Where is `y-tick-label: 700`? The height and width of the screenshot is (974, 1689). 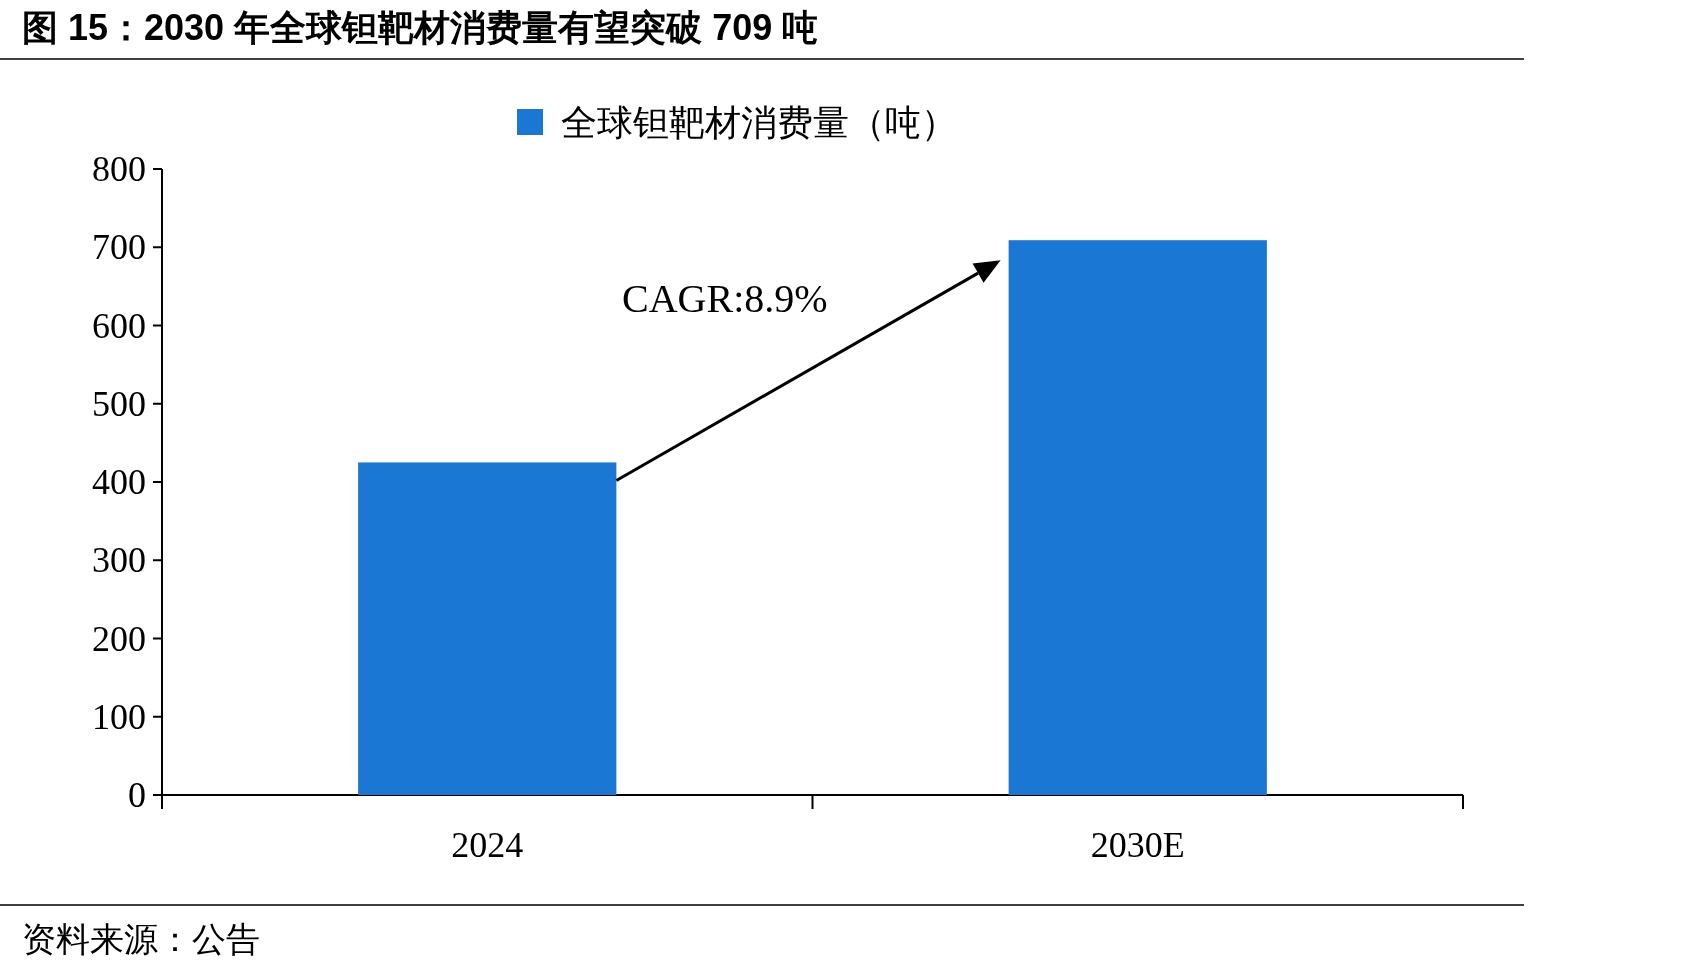
y-tick-label: 700 is located at coordinates (119, 247).